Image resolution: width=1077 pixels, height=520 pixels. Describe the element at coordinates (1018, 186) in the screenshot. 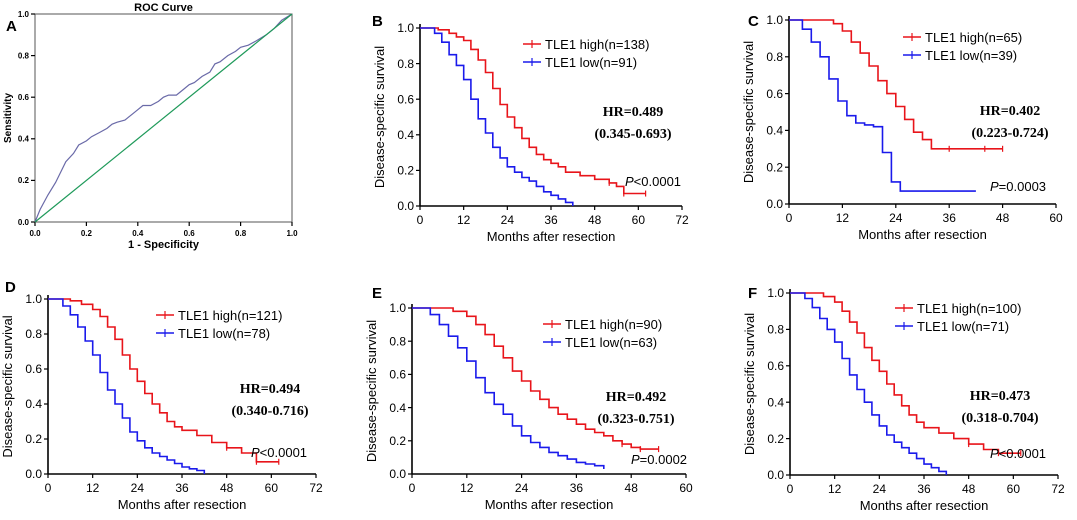

I see `p-value: P=0.0003` at that location.